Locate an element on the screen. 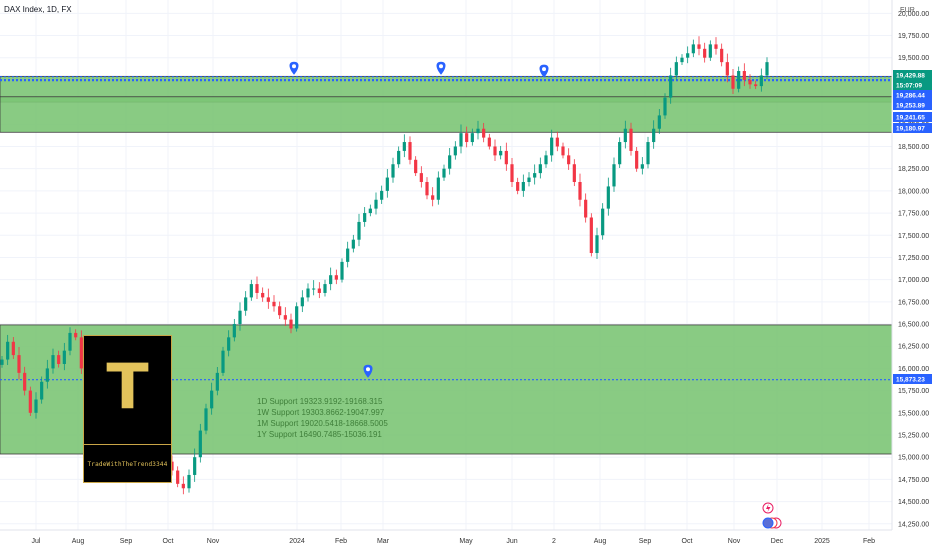  price-tag-label: 15:07:09 is located at coordinates (909, 85).